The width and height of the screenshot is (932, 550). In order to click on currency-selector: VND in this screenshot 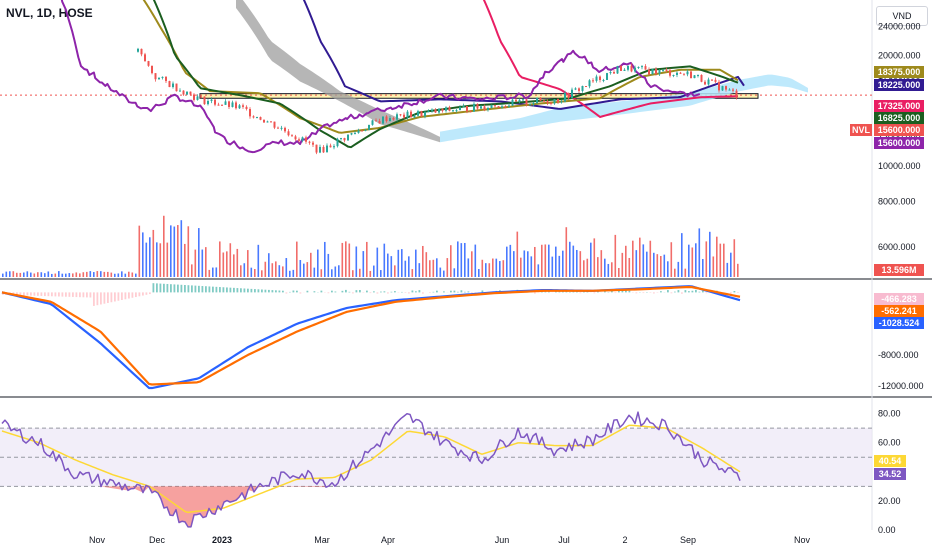, I will do `click(902, 16)`.